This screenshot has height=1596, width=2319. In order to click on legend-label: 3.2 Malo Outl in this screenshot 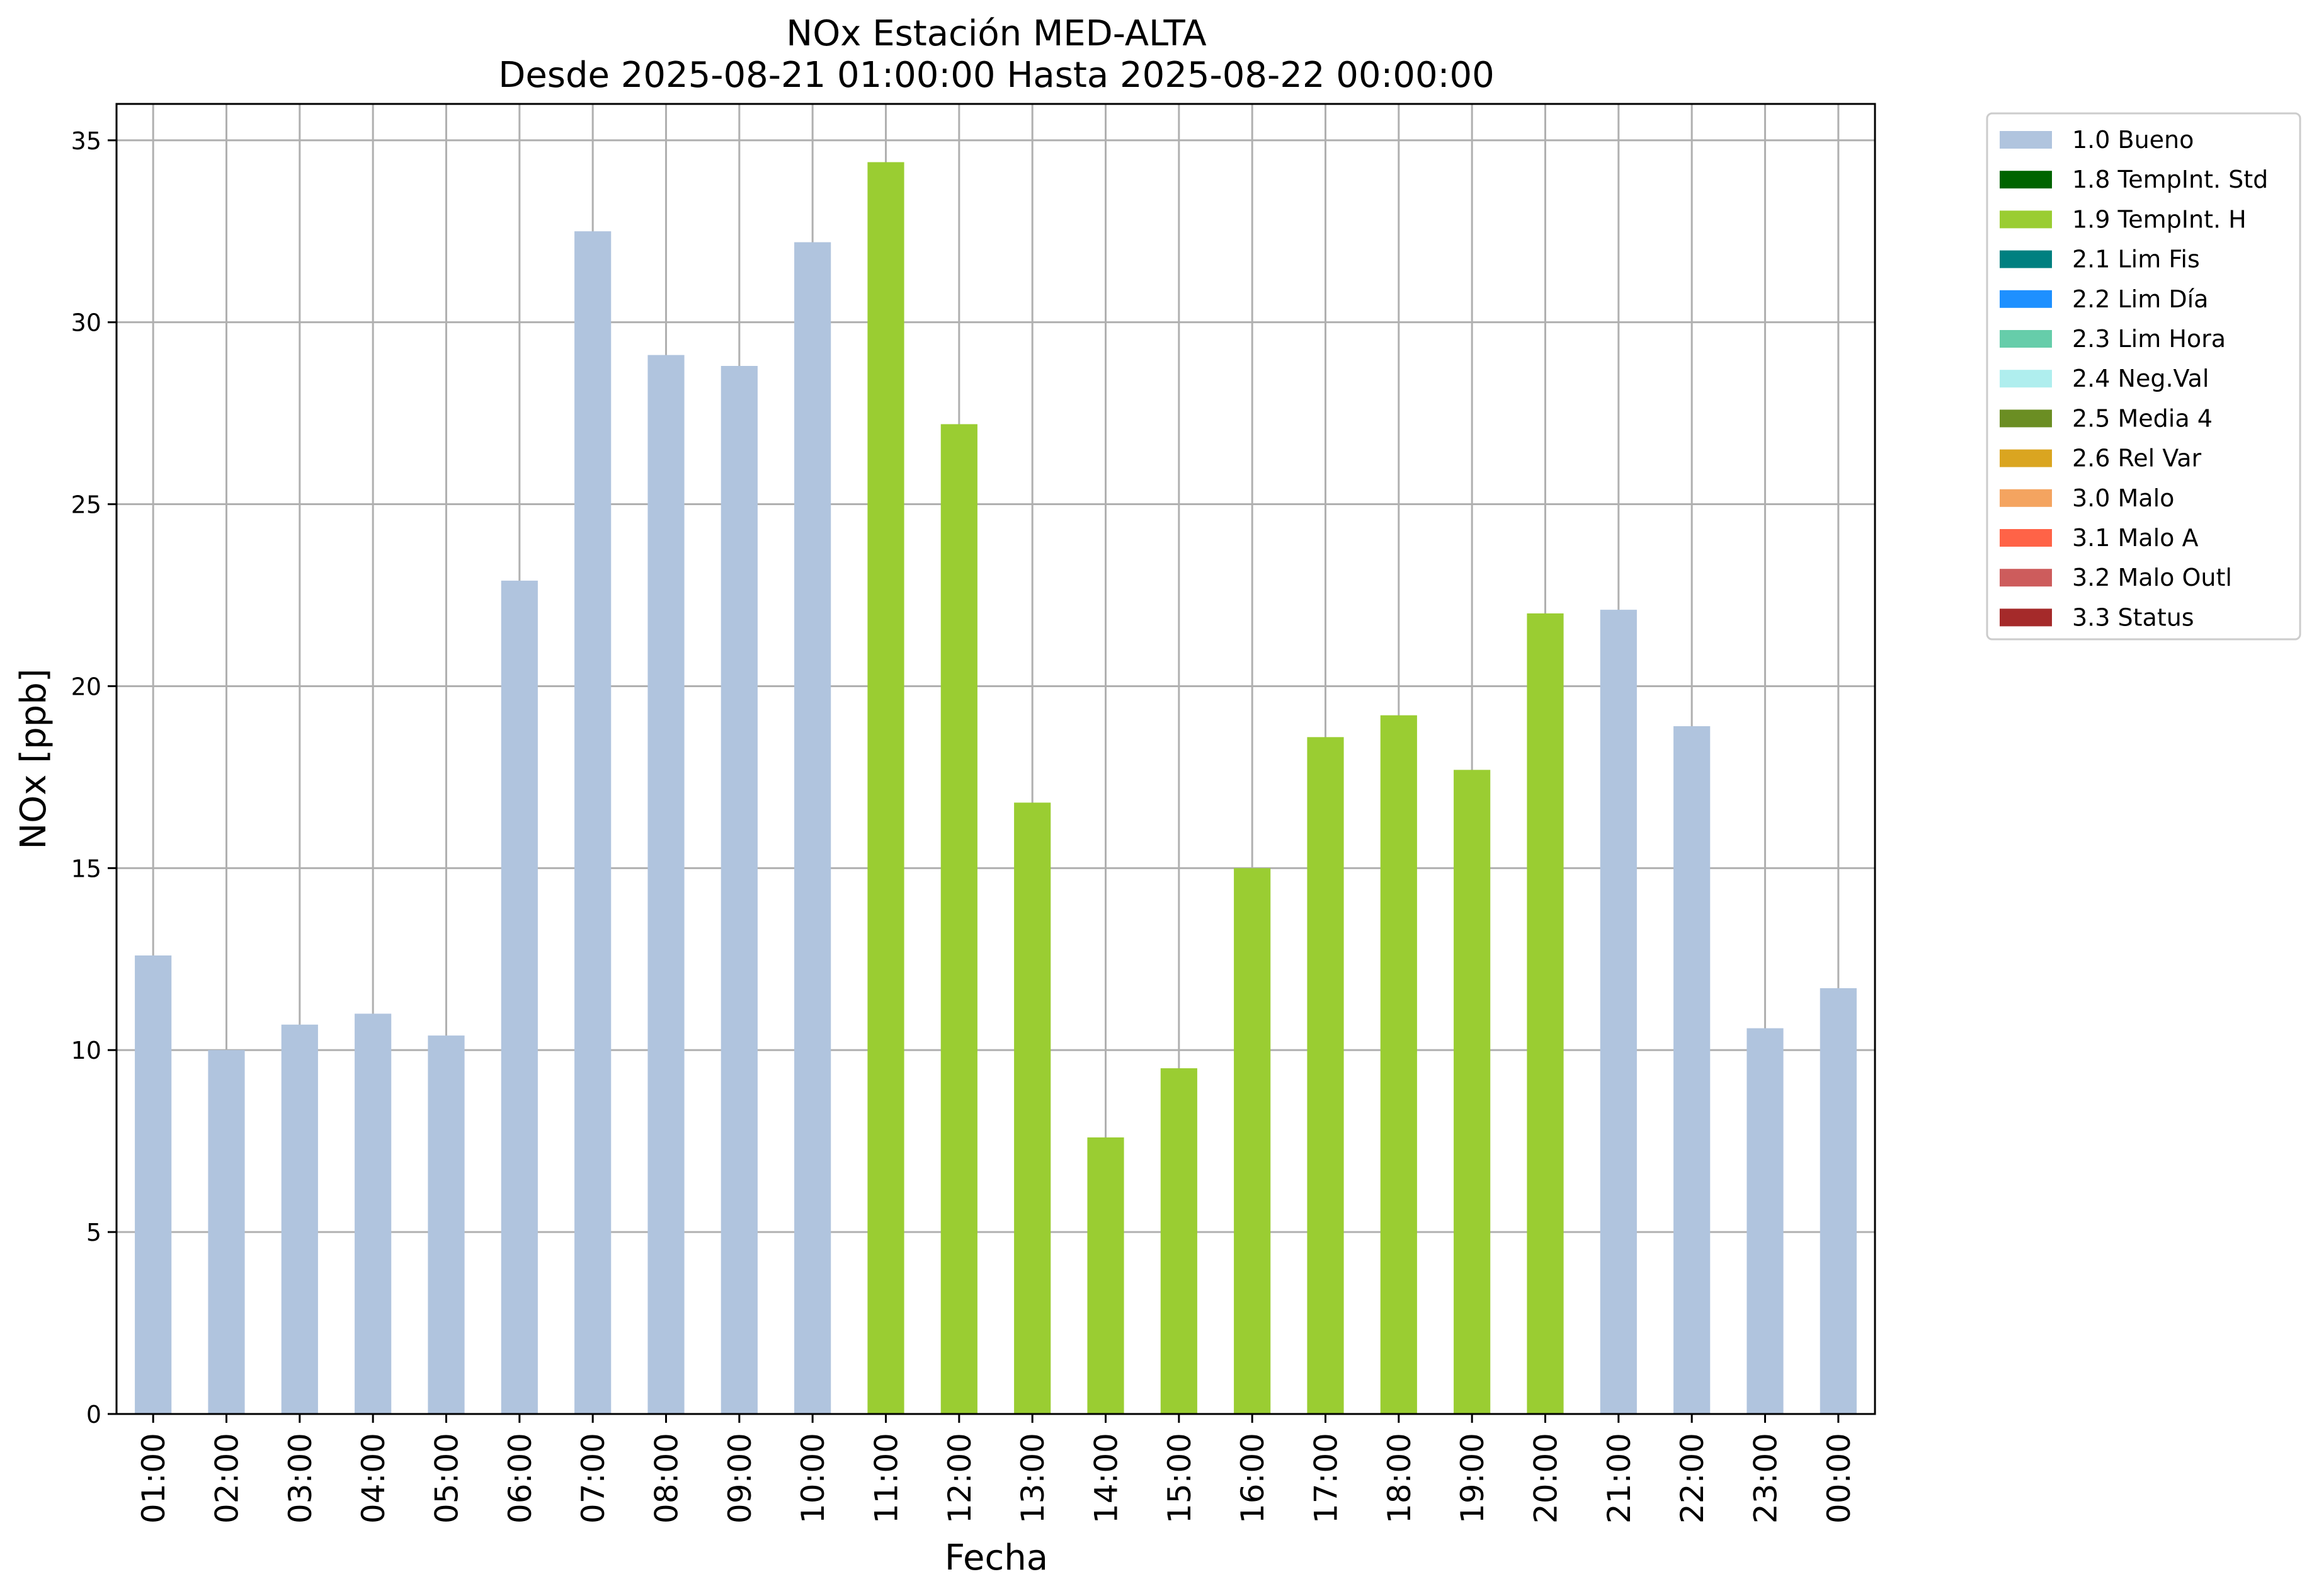, I will do `click(2152, 577)`.